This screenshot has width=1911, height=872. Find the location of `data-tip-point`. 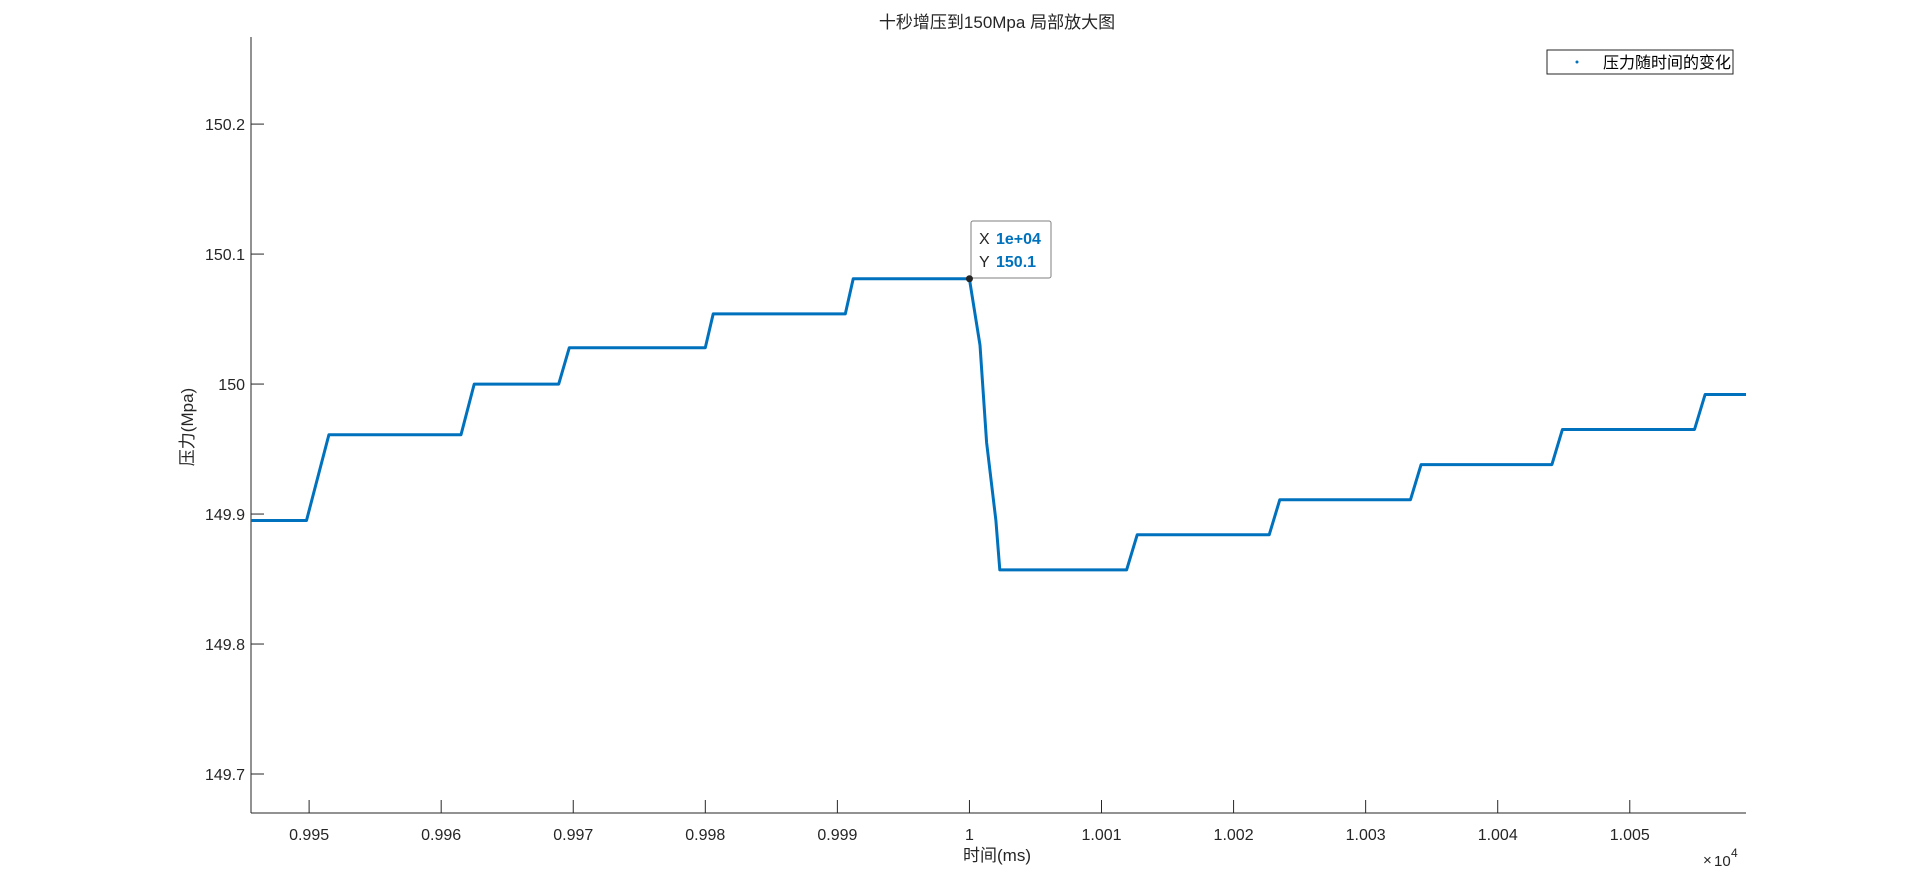

data-tip-point is located at coordinates (969, 279).